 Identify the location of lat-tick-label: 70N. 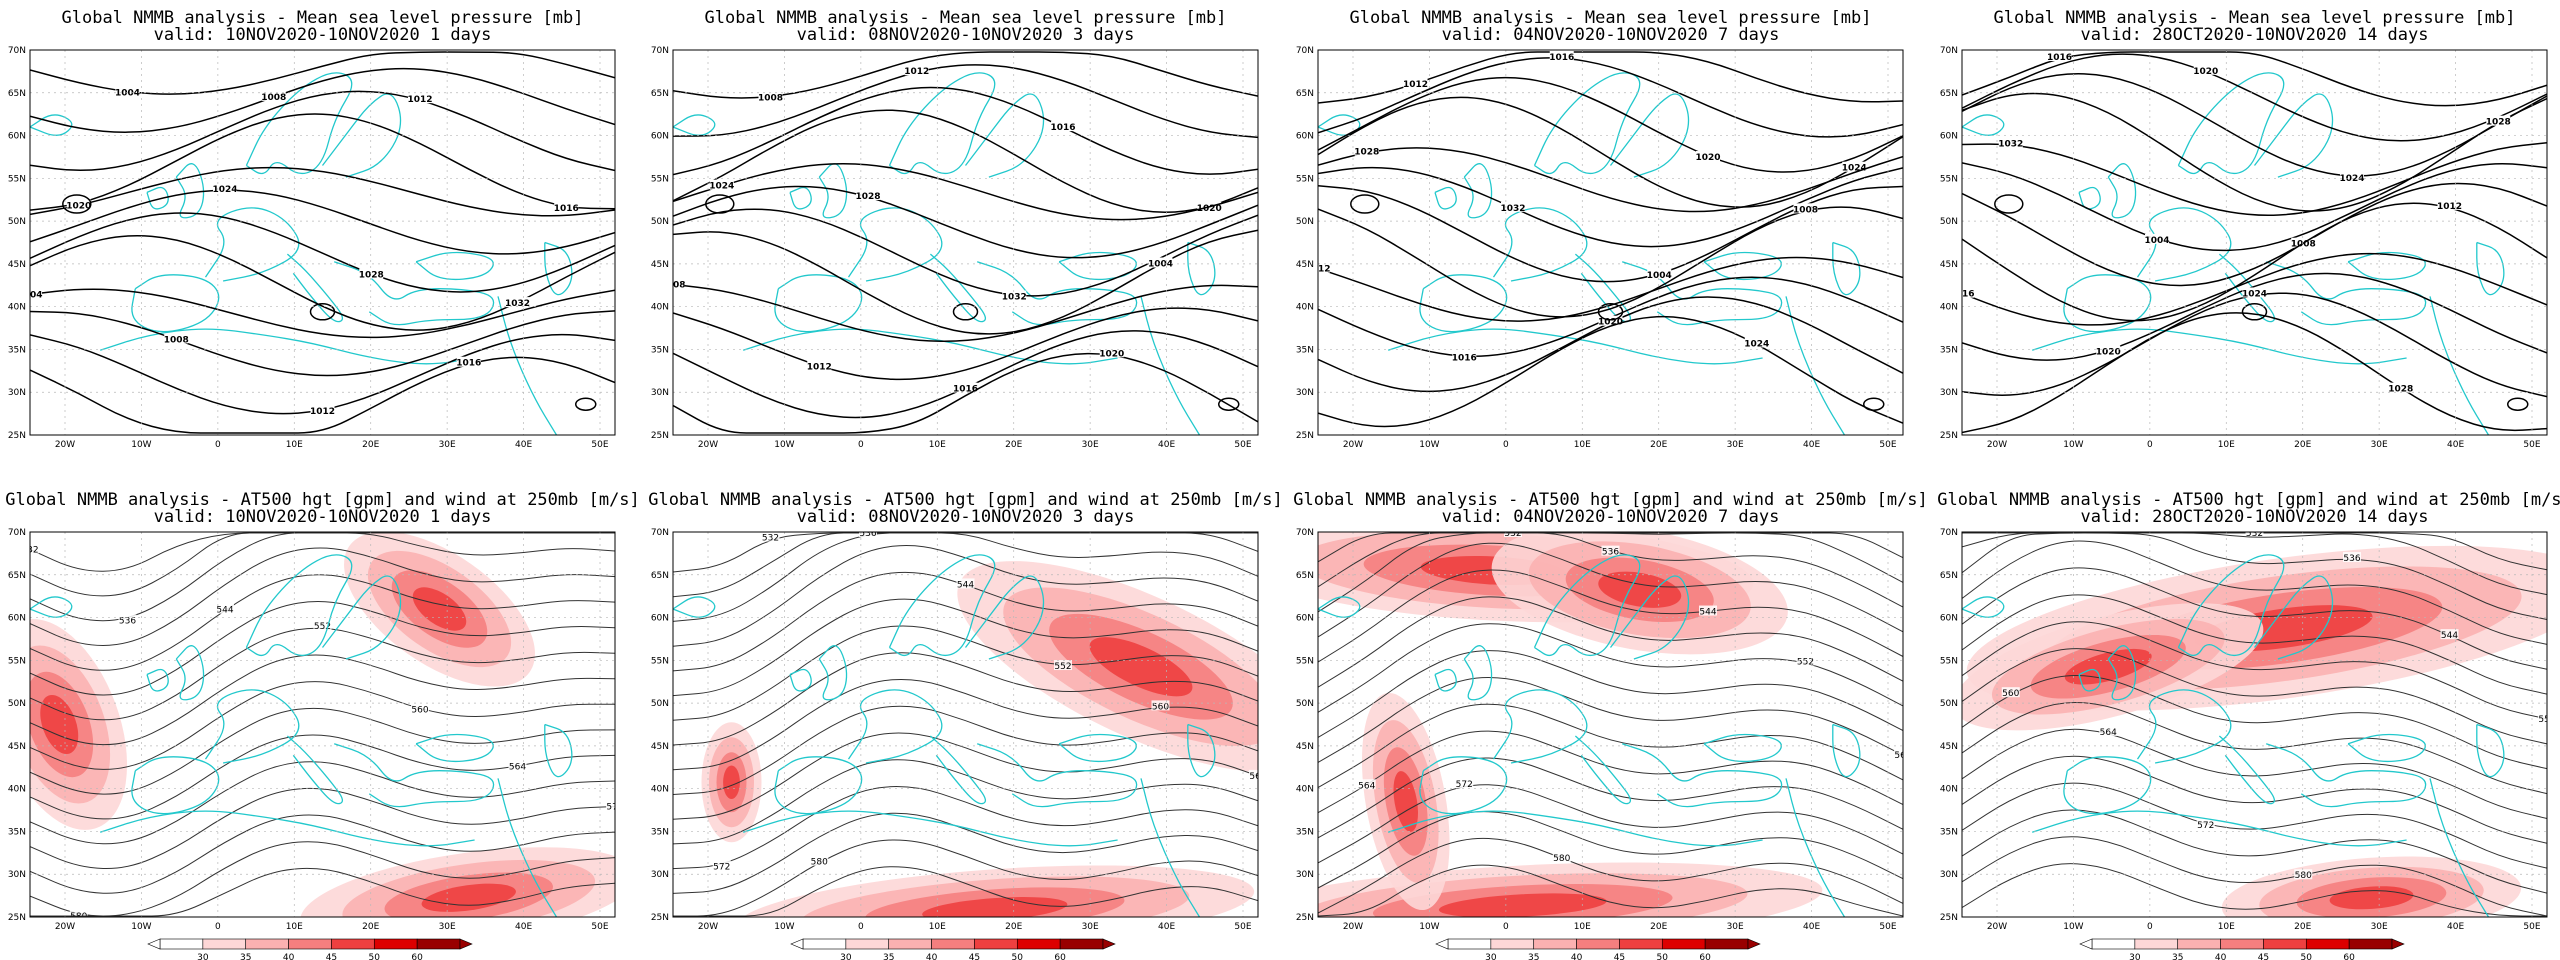
(1949, 533).